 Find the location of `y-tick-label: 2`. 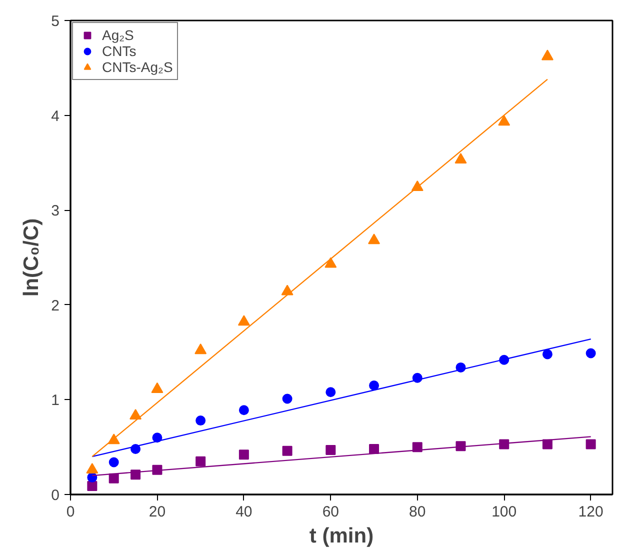

y-tick-label: 2 is located at coordinates (55, 305).